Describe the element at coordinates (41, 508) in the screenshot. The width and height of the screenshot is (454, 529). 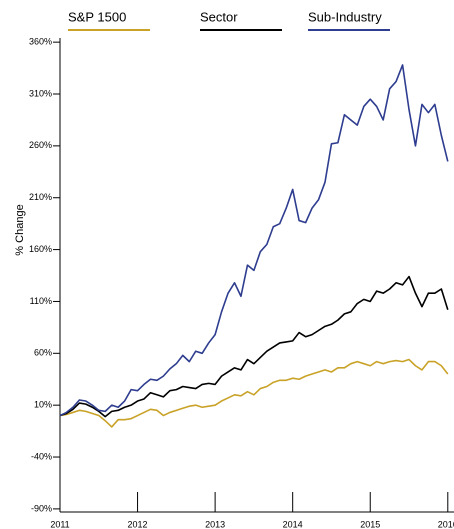
I see `y-tick-label: -90%` at that location.